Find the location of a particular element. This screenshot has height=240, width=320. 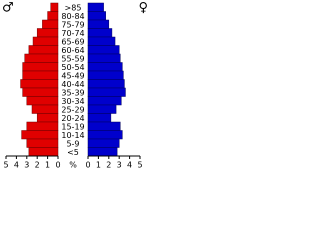

age-label: 50-54 is located at coordinates (72, 67).